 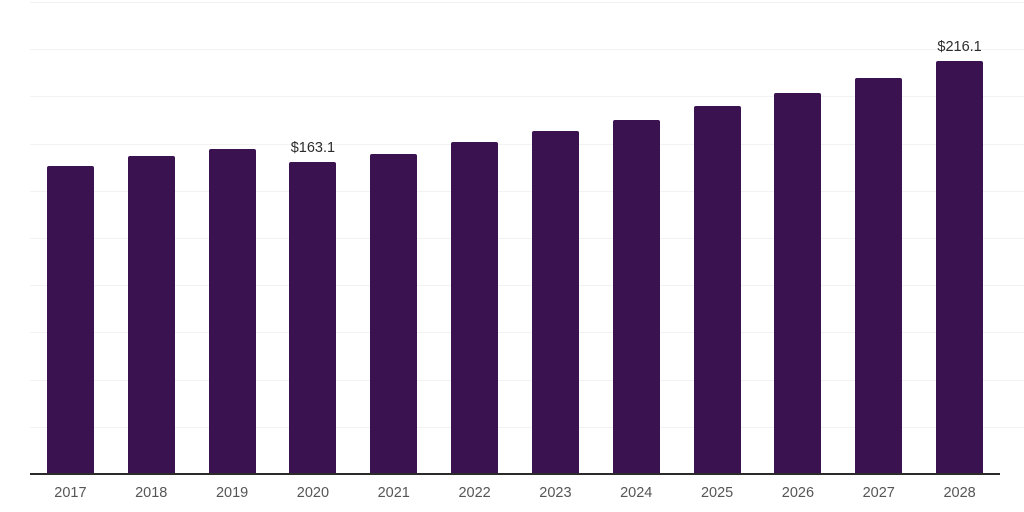 What do you see at coordinates (151, 315) in the screenshot?
I see `bar-2018` at bounding box center [151, 315].